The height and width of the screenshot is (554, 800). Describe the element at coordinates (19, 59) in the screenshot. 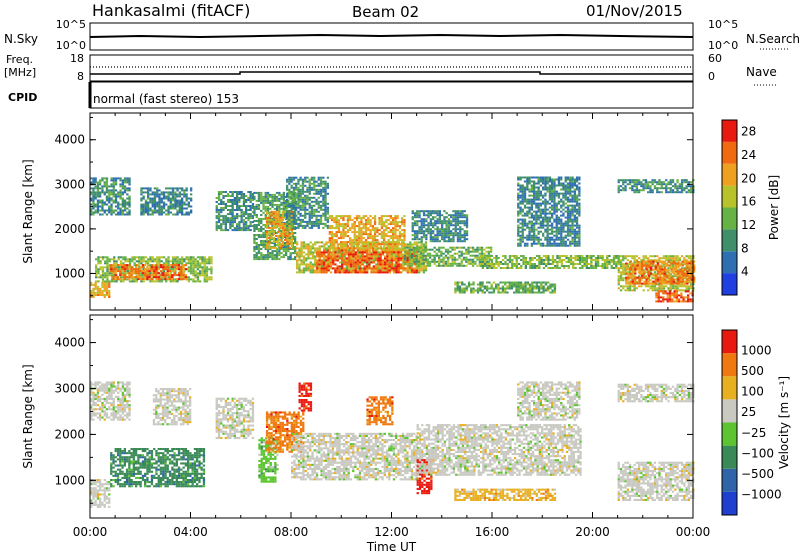

I see `freq-label-1: Freq.` at that location.